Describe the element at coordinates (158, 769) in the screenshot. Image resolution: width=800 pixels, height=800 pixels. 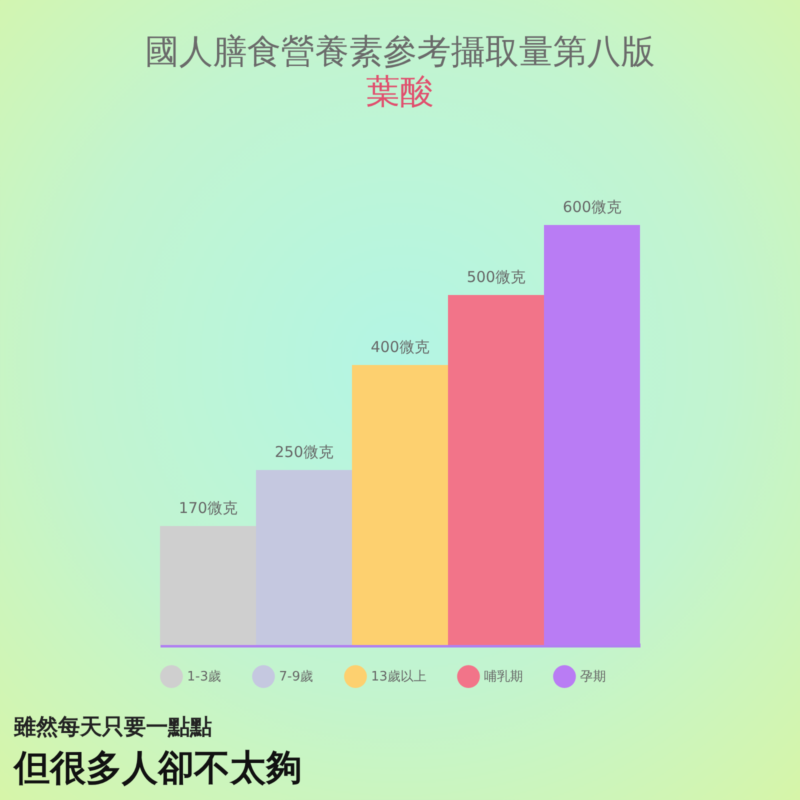
I see `text: 但很多人卻不太夠` at that location.